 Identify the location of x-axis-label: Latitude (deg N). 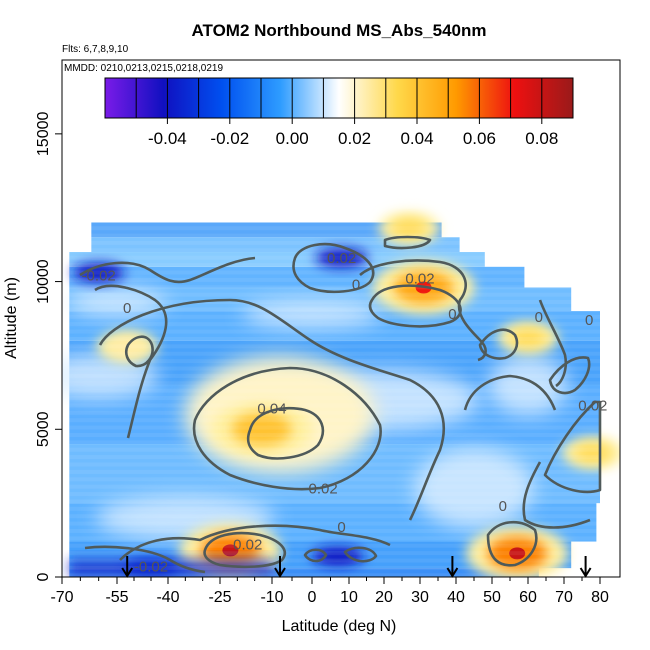
(339, 626).